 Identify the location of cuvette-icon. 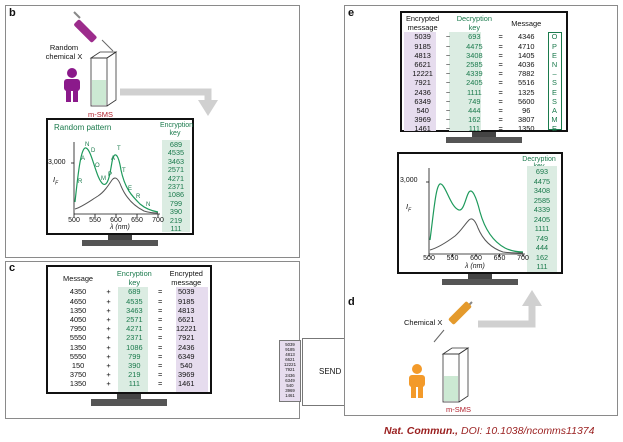
(103, 79).